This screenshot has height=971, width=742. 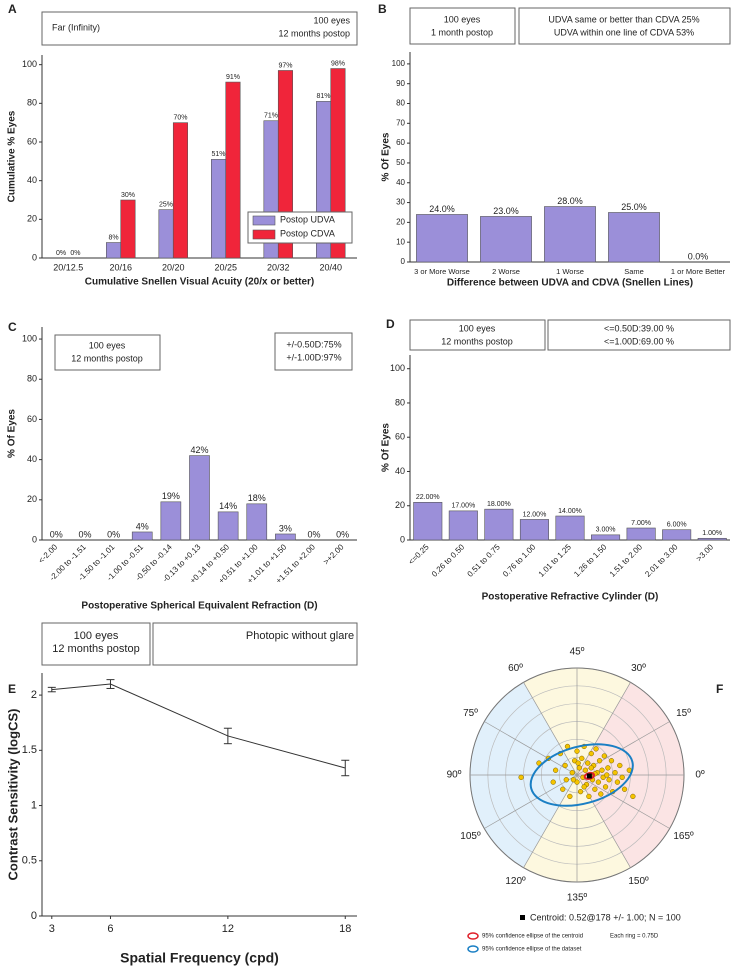 I want to click on value-label: 12.00%, so click(x=535, y=514).